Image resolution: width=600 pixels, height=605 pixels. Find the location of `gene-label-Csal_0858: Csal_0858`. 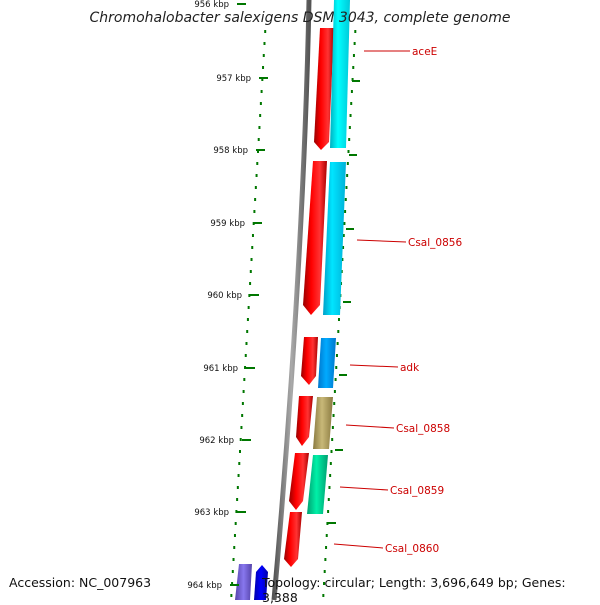

gene-label-Csal_0858: Csal_0858 is located at coordinates (423, 429).